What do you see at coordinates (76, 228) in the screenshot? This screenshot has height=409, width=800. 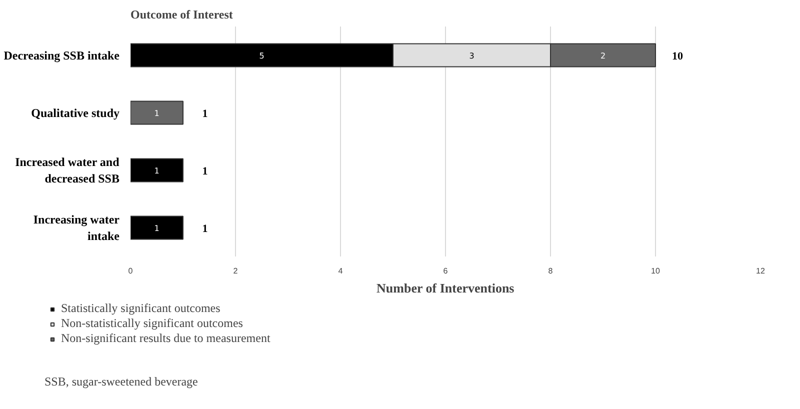 I see `y-tick-label: Increasing water intake` at bounding box center [76, 228].